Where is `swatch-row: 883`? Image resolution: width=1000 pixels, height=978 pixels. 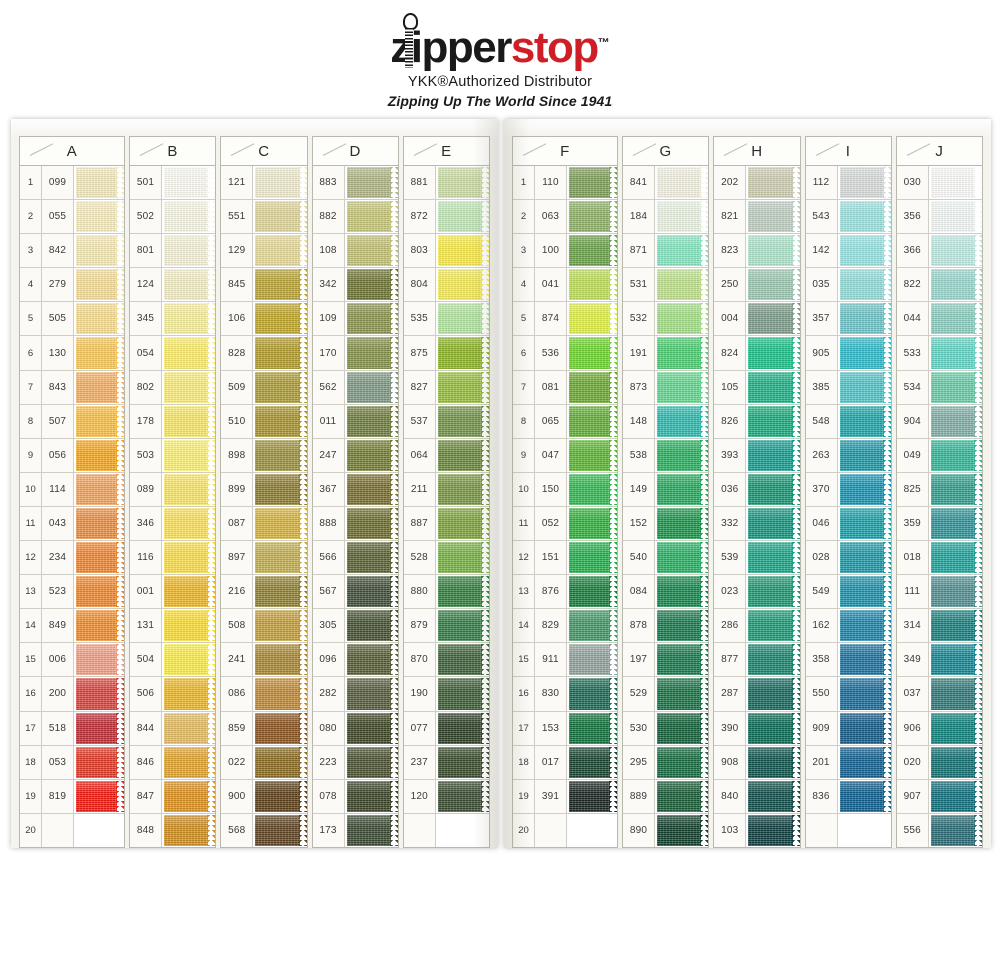
swatch-row: 883 is located at coordinates (355, 183).